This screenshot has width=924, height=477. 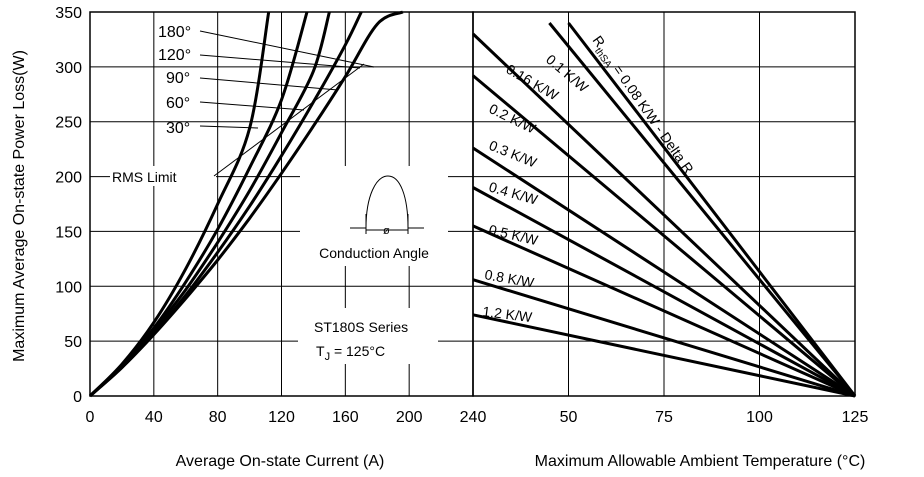 I want to click on y-axis-title: Maximum Average On-state Power Loss(W), so click(x=19, y=206).